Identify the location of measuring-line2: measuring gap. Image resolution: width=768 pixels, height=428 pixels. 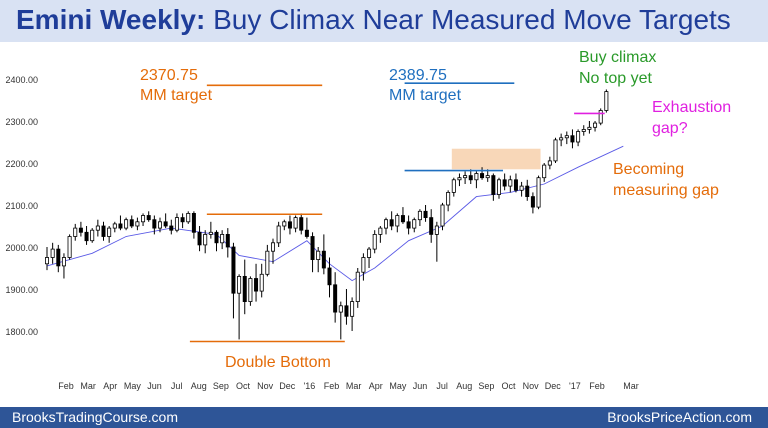
(666, 190).